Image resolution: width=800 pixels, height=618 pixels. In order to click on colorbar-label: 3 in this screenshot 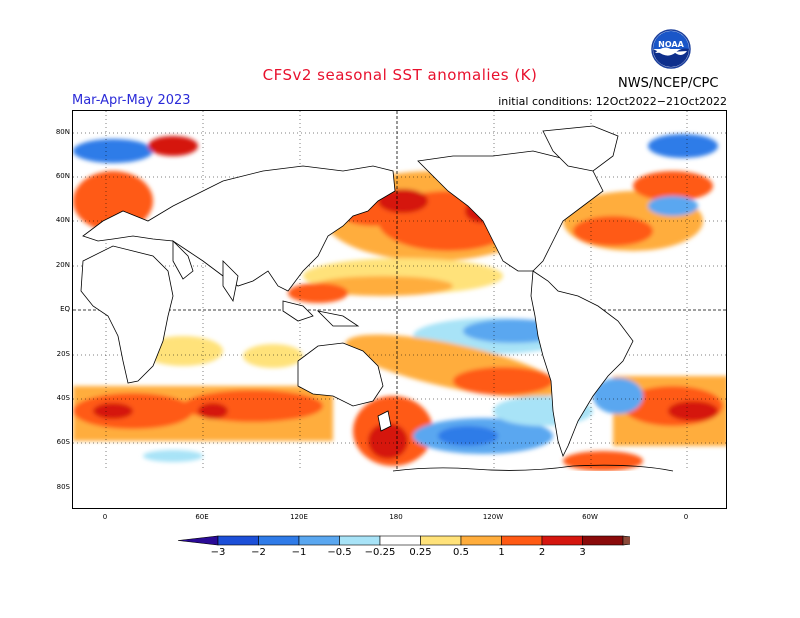, I will do `click(582, 552)`.